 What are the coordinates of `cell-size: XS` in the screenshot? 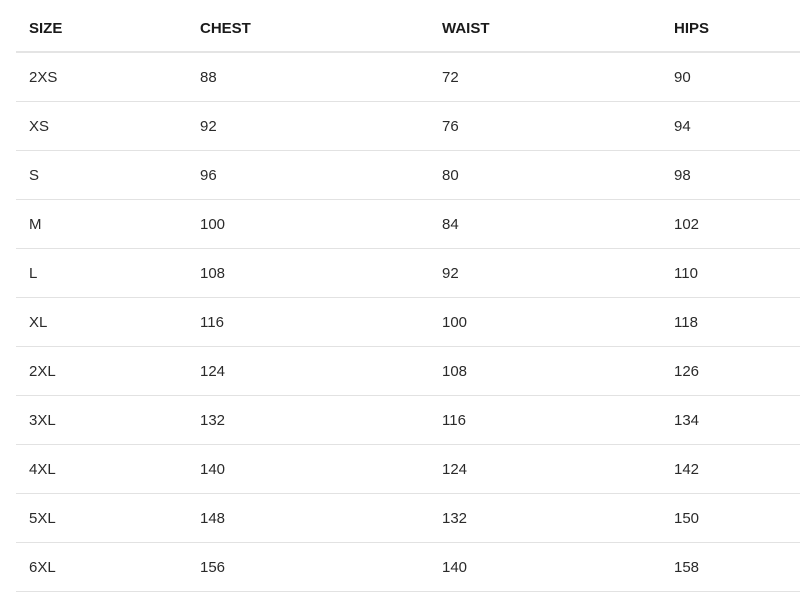 It's located at (101, 126).